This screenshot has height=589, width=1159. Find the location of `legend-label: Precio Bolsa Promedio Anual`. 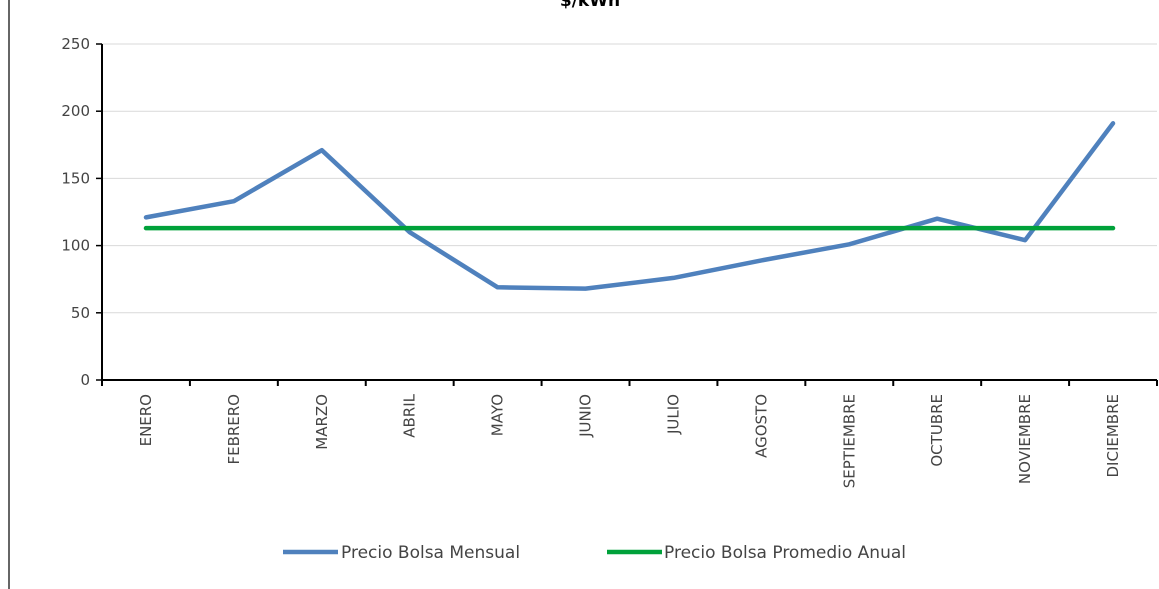

legend-label: Precio Bolsa Promedio Anual is located at coordinates (785, 553).